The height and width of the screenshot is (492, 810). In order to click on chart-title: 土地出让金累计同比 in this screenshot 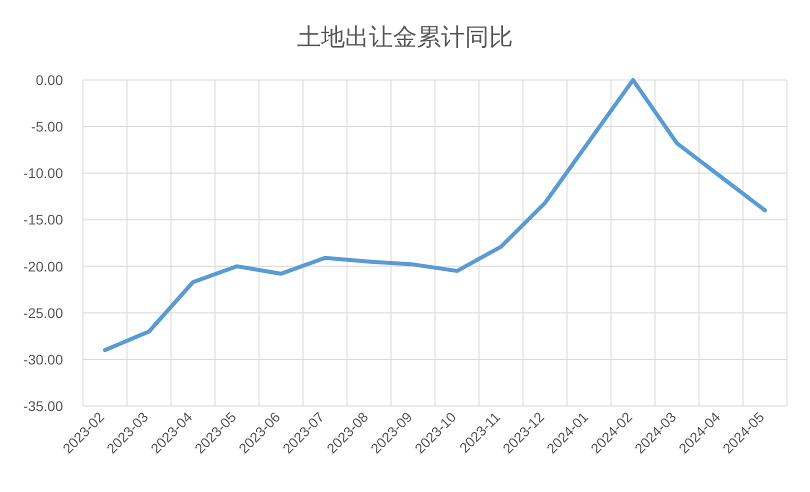, I will do `click(405, 37)`.